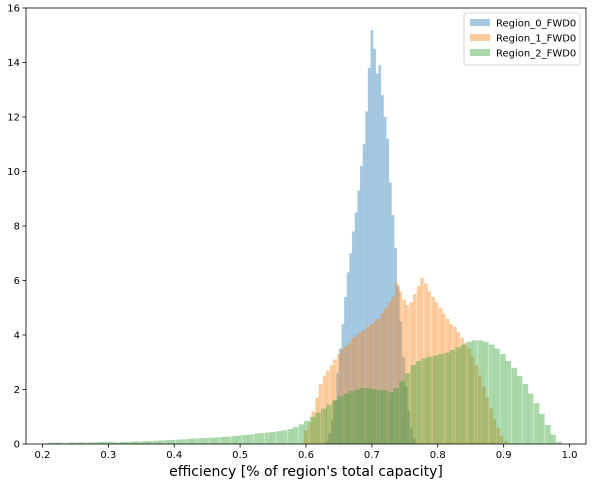 Image resolution: width=592 pixels, height=486 pixels. Describe the element at coordinates (174, 455) in the screenshot. I see `x-tick-label: 0.4` at that location.